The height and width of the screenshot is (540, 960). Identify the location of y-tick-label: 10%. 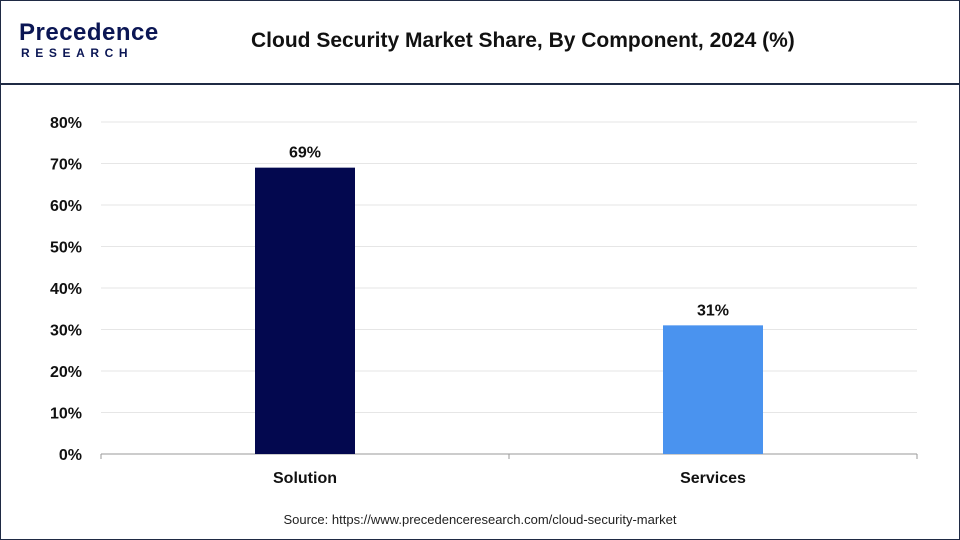
(66, 414).